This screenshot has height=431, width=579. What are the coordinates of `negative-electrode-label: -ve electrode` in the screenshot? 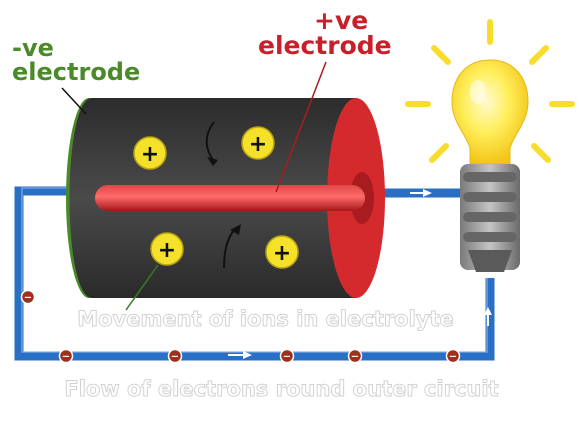 It's located at (76, 60).